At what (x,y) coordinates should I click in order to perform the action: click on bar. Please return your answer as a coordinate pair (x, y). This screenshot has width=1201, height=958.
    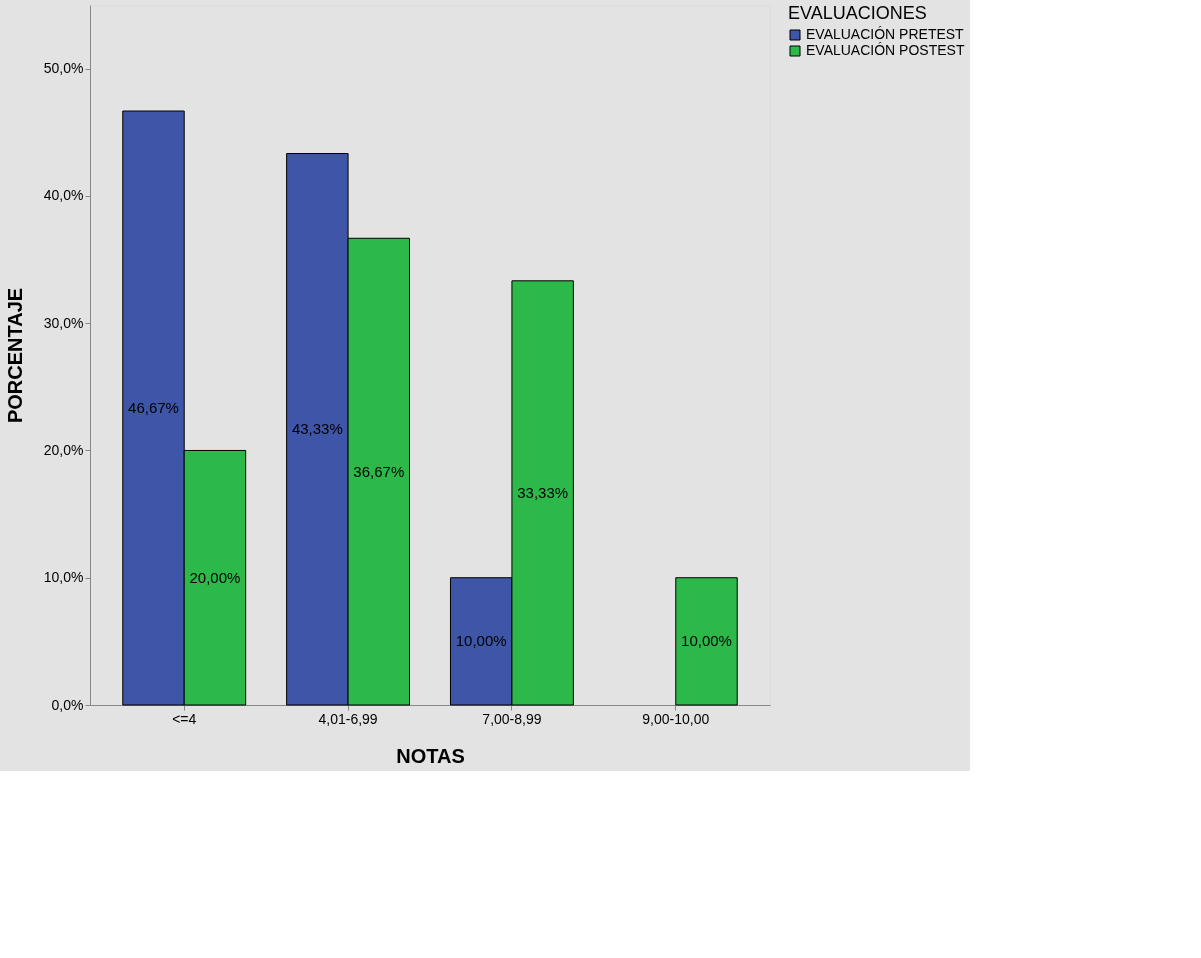
    Looking at the image, I should click on (706, 641).